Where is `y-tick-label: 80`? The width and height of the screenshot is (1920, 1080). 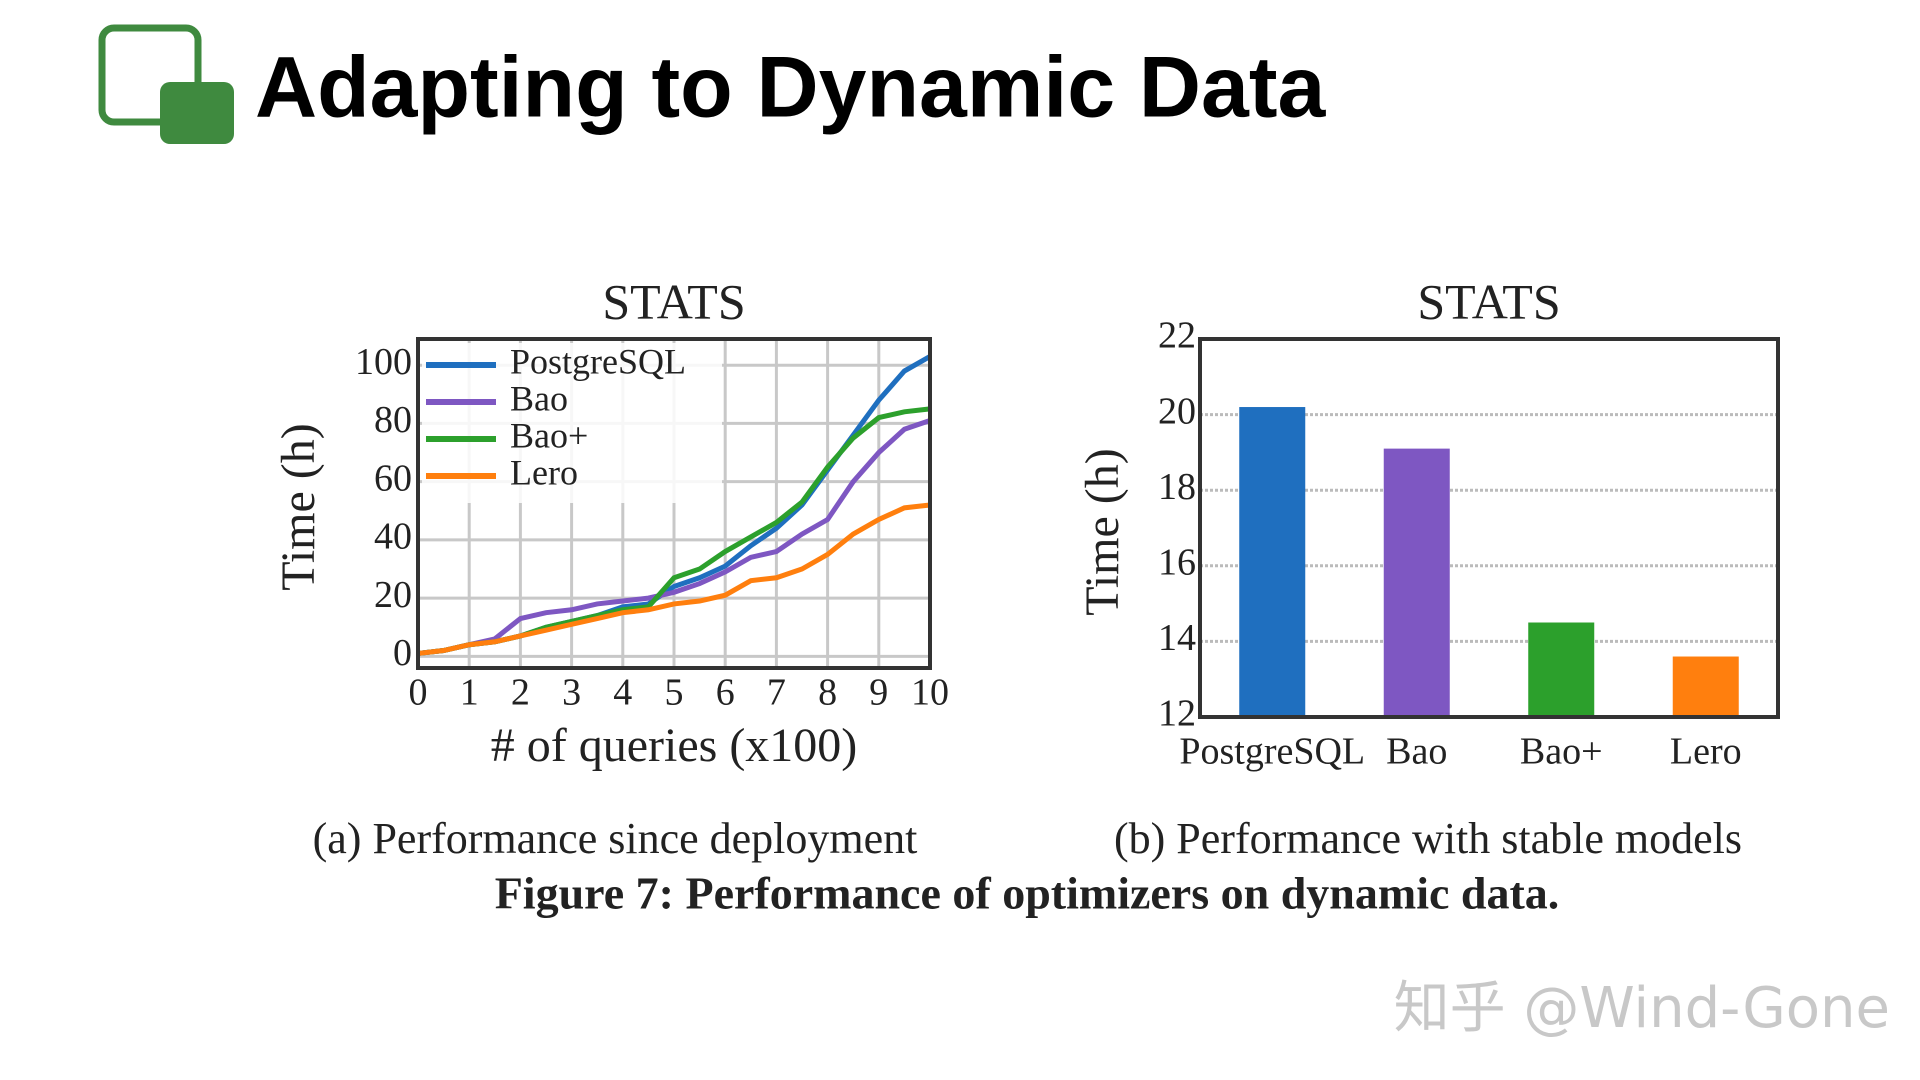 y-tick-label: 80 is located at coordinates (393, 420).